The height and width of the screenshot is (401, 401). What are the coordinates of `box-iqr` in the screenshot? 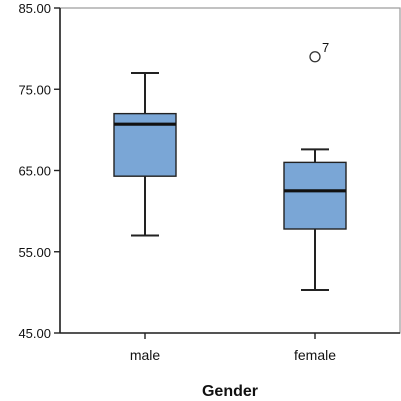 It's located at (315, 195).